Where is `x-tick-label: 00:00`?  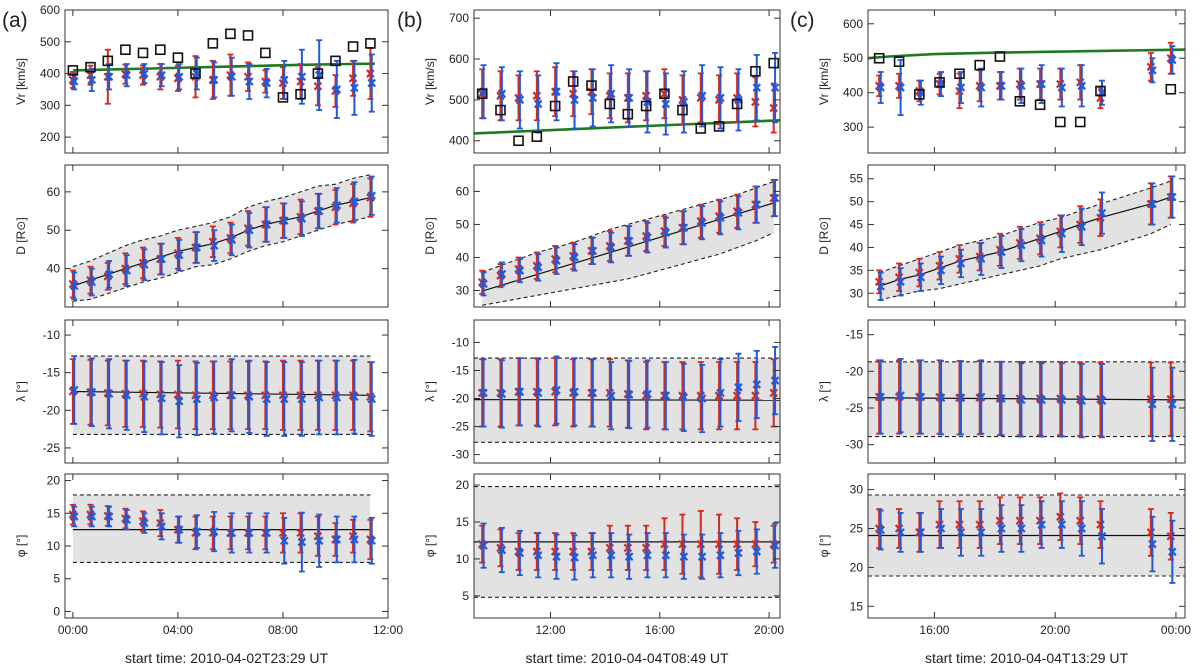
x-tick-label: 00:00 is located at coordinates (1176, 630).